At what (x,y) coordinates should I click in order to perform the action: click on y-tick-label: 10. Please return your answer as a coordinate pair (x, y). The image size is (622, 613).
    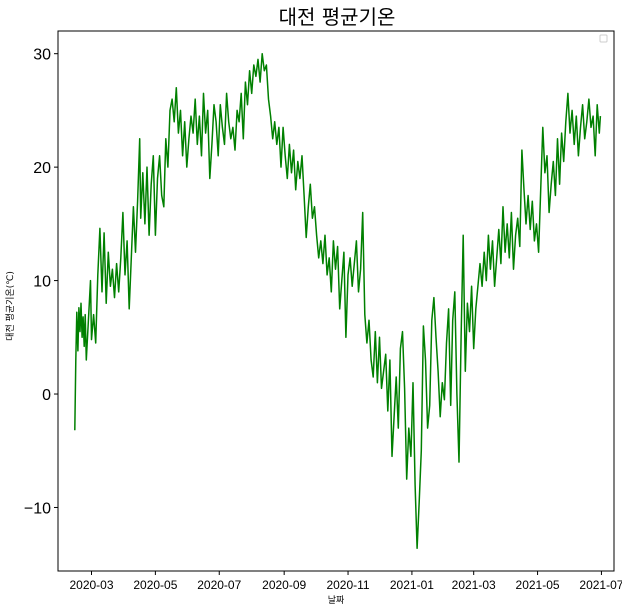
    Looking at the image, I should click on (42, 282).